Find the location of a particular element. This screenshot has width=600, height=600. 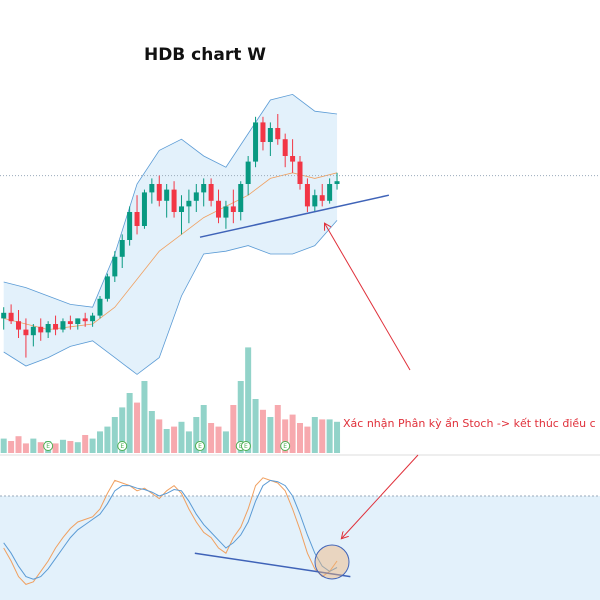

trendline is located at coordinates (294, 216).